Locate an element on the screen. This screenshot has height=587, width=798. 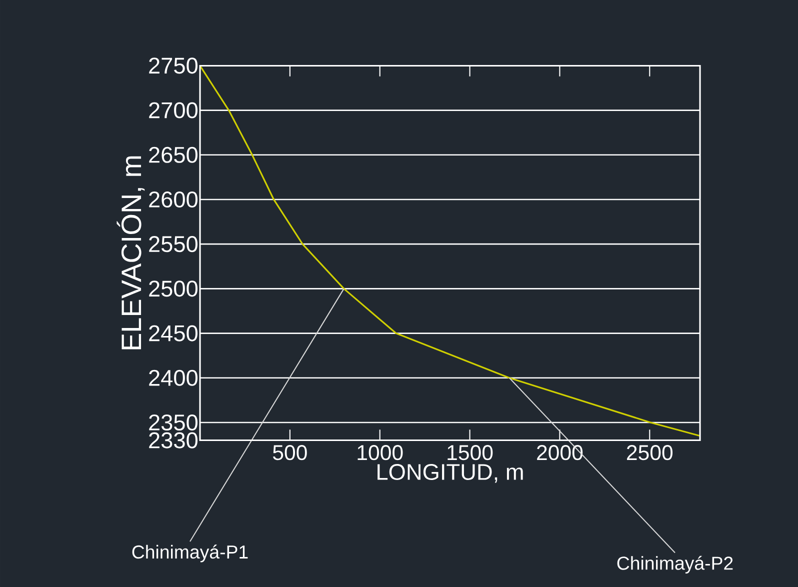
y-tick-label: 2450 is located at coordinates (173, 333).